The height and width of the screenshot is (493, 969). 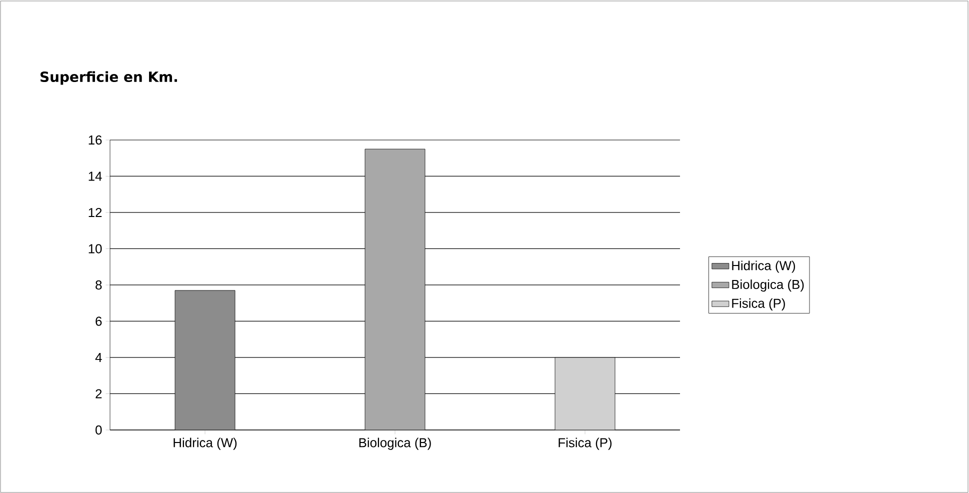 What do you see at coordinates (95, 249) in the screenshot?
I see `y-tick-label: 10` at bounding box center [95, 249].